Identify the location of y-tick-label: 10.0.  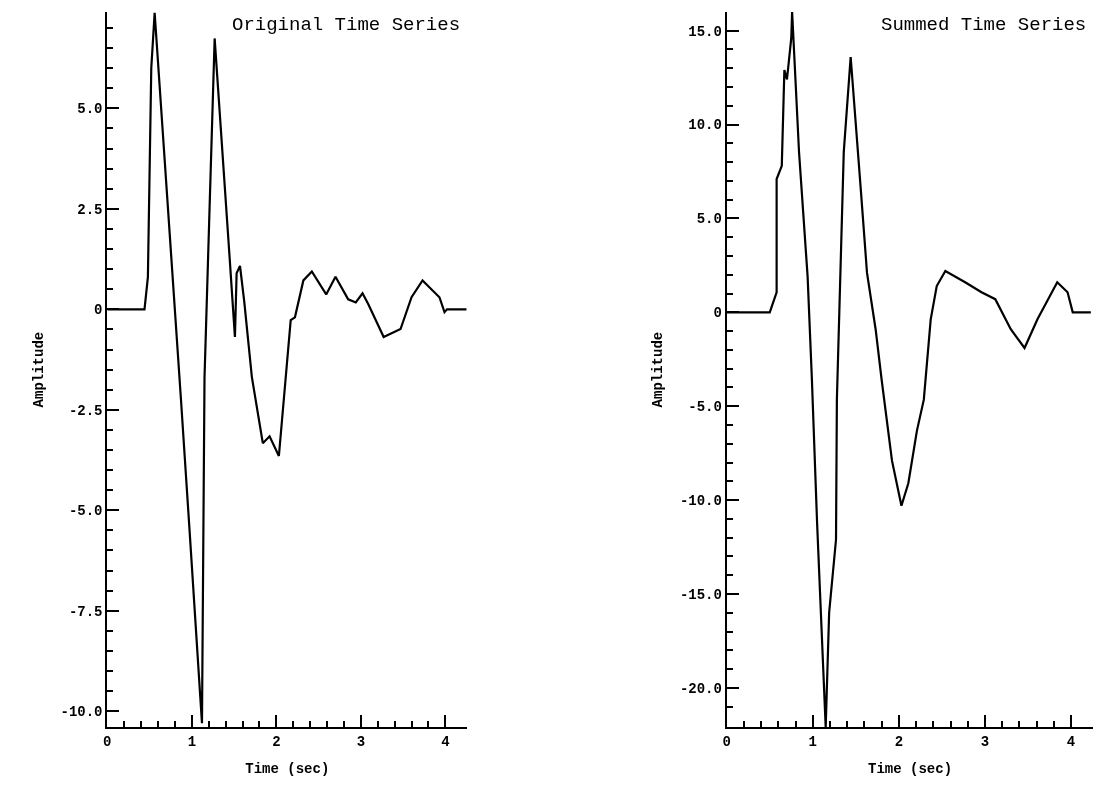
(705, 125).